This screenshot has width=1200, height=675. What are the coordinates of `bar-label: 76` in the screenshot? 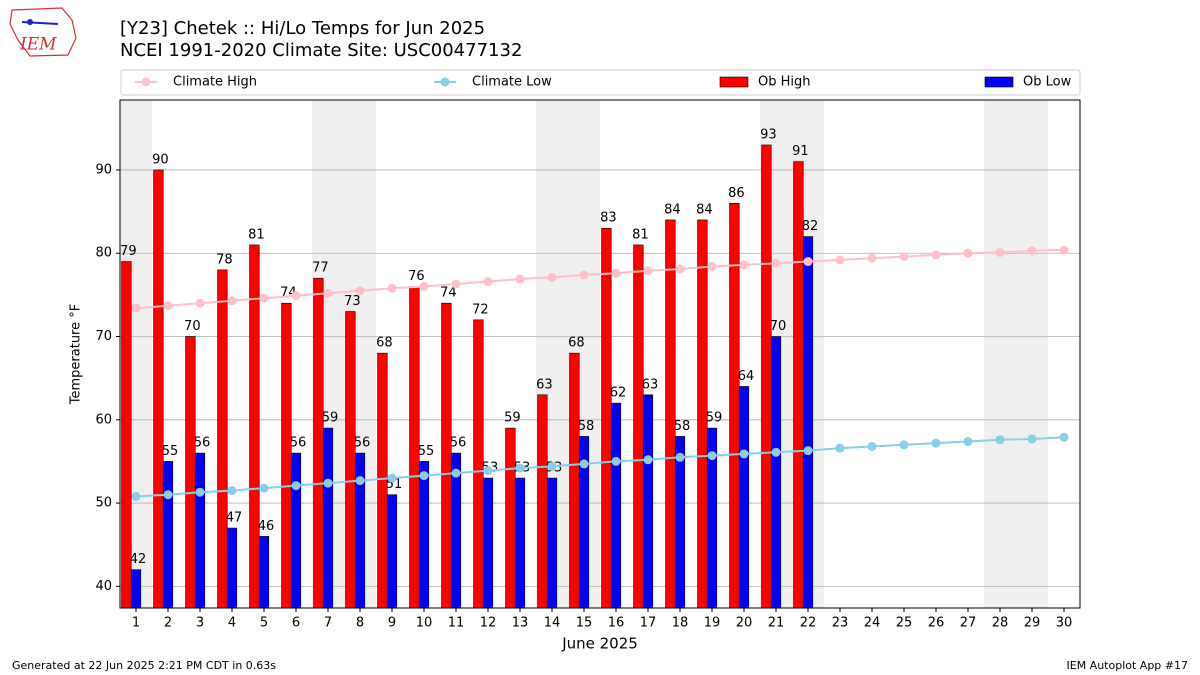 It's located at (416, 276).